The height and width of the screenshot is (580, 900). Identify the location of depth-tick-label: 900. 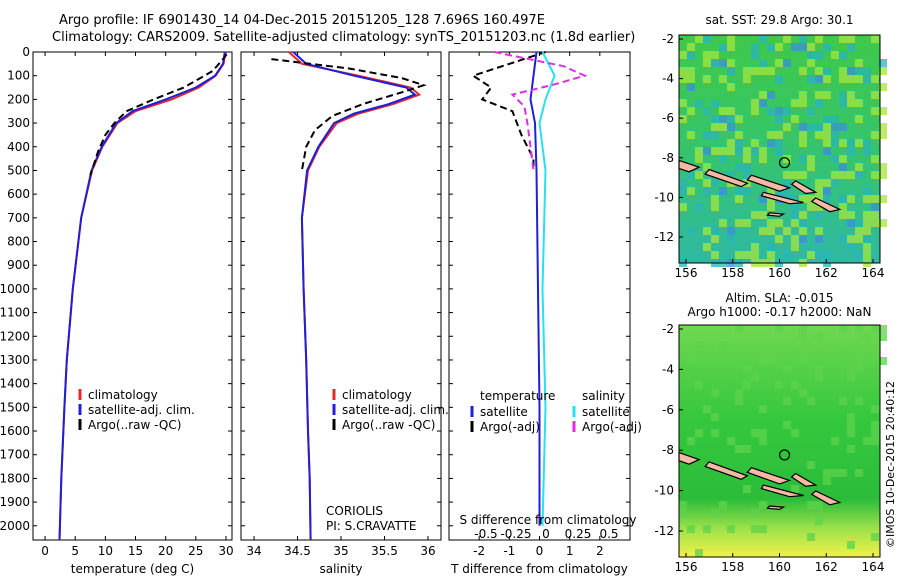
(18, 265).